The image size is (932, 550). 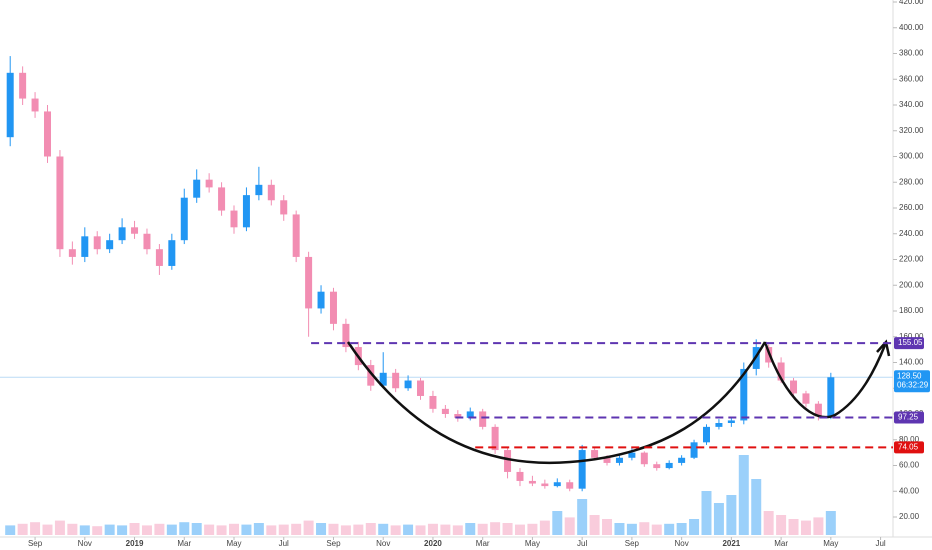 I want to click on y-tick-label: 380.00, so click(x=911, y=53).